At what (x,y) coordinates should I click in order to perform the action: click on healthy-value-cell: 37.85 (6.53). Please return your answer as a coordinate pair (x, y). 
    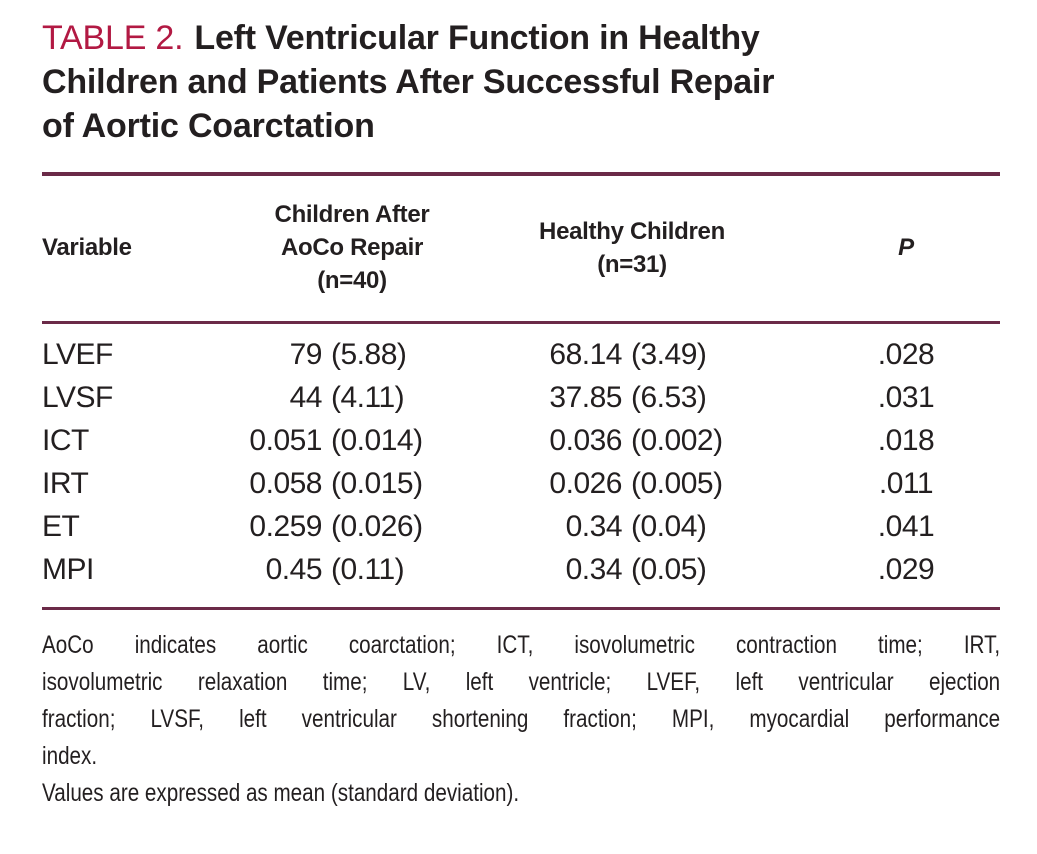
    Looking at the image, I should click on (632, 397).